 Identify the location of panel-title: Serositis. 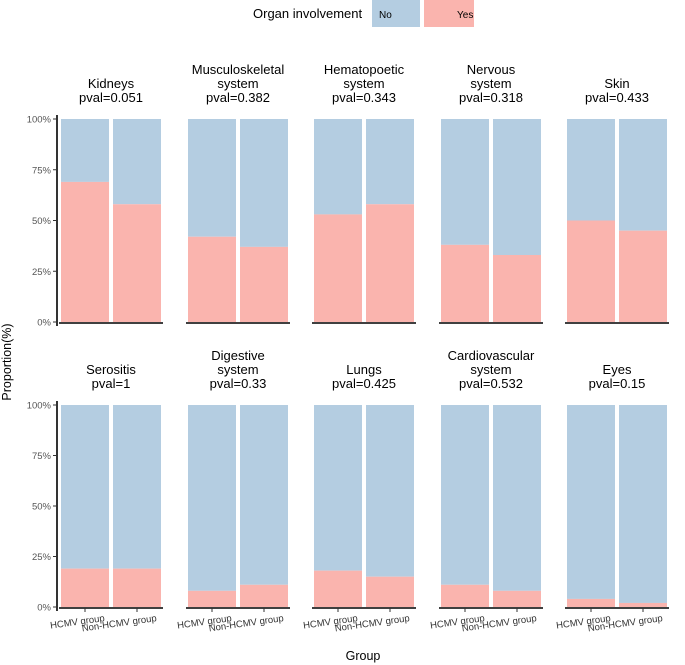
(111, 369).